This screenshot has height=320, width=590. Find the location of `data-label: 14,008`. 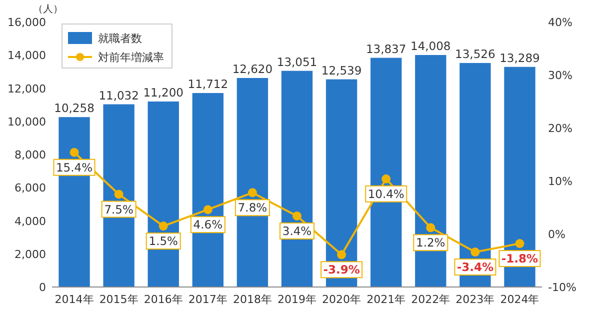

data-label: 14,008 is located at coordinates (430, 45).